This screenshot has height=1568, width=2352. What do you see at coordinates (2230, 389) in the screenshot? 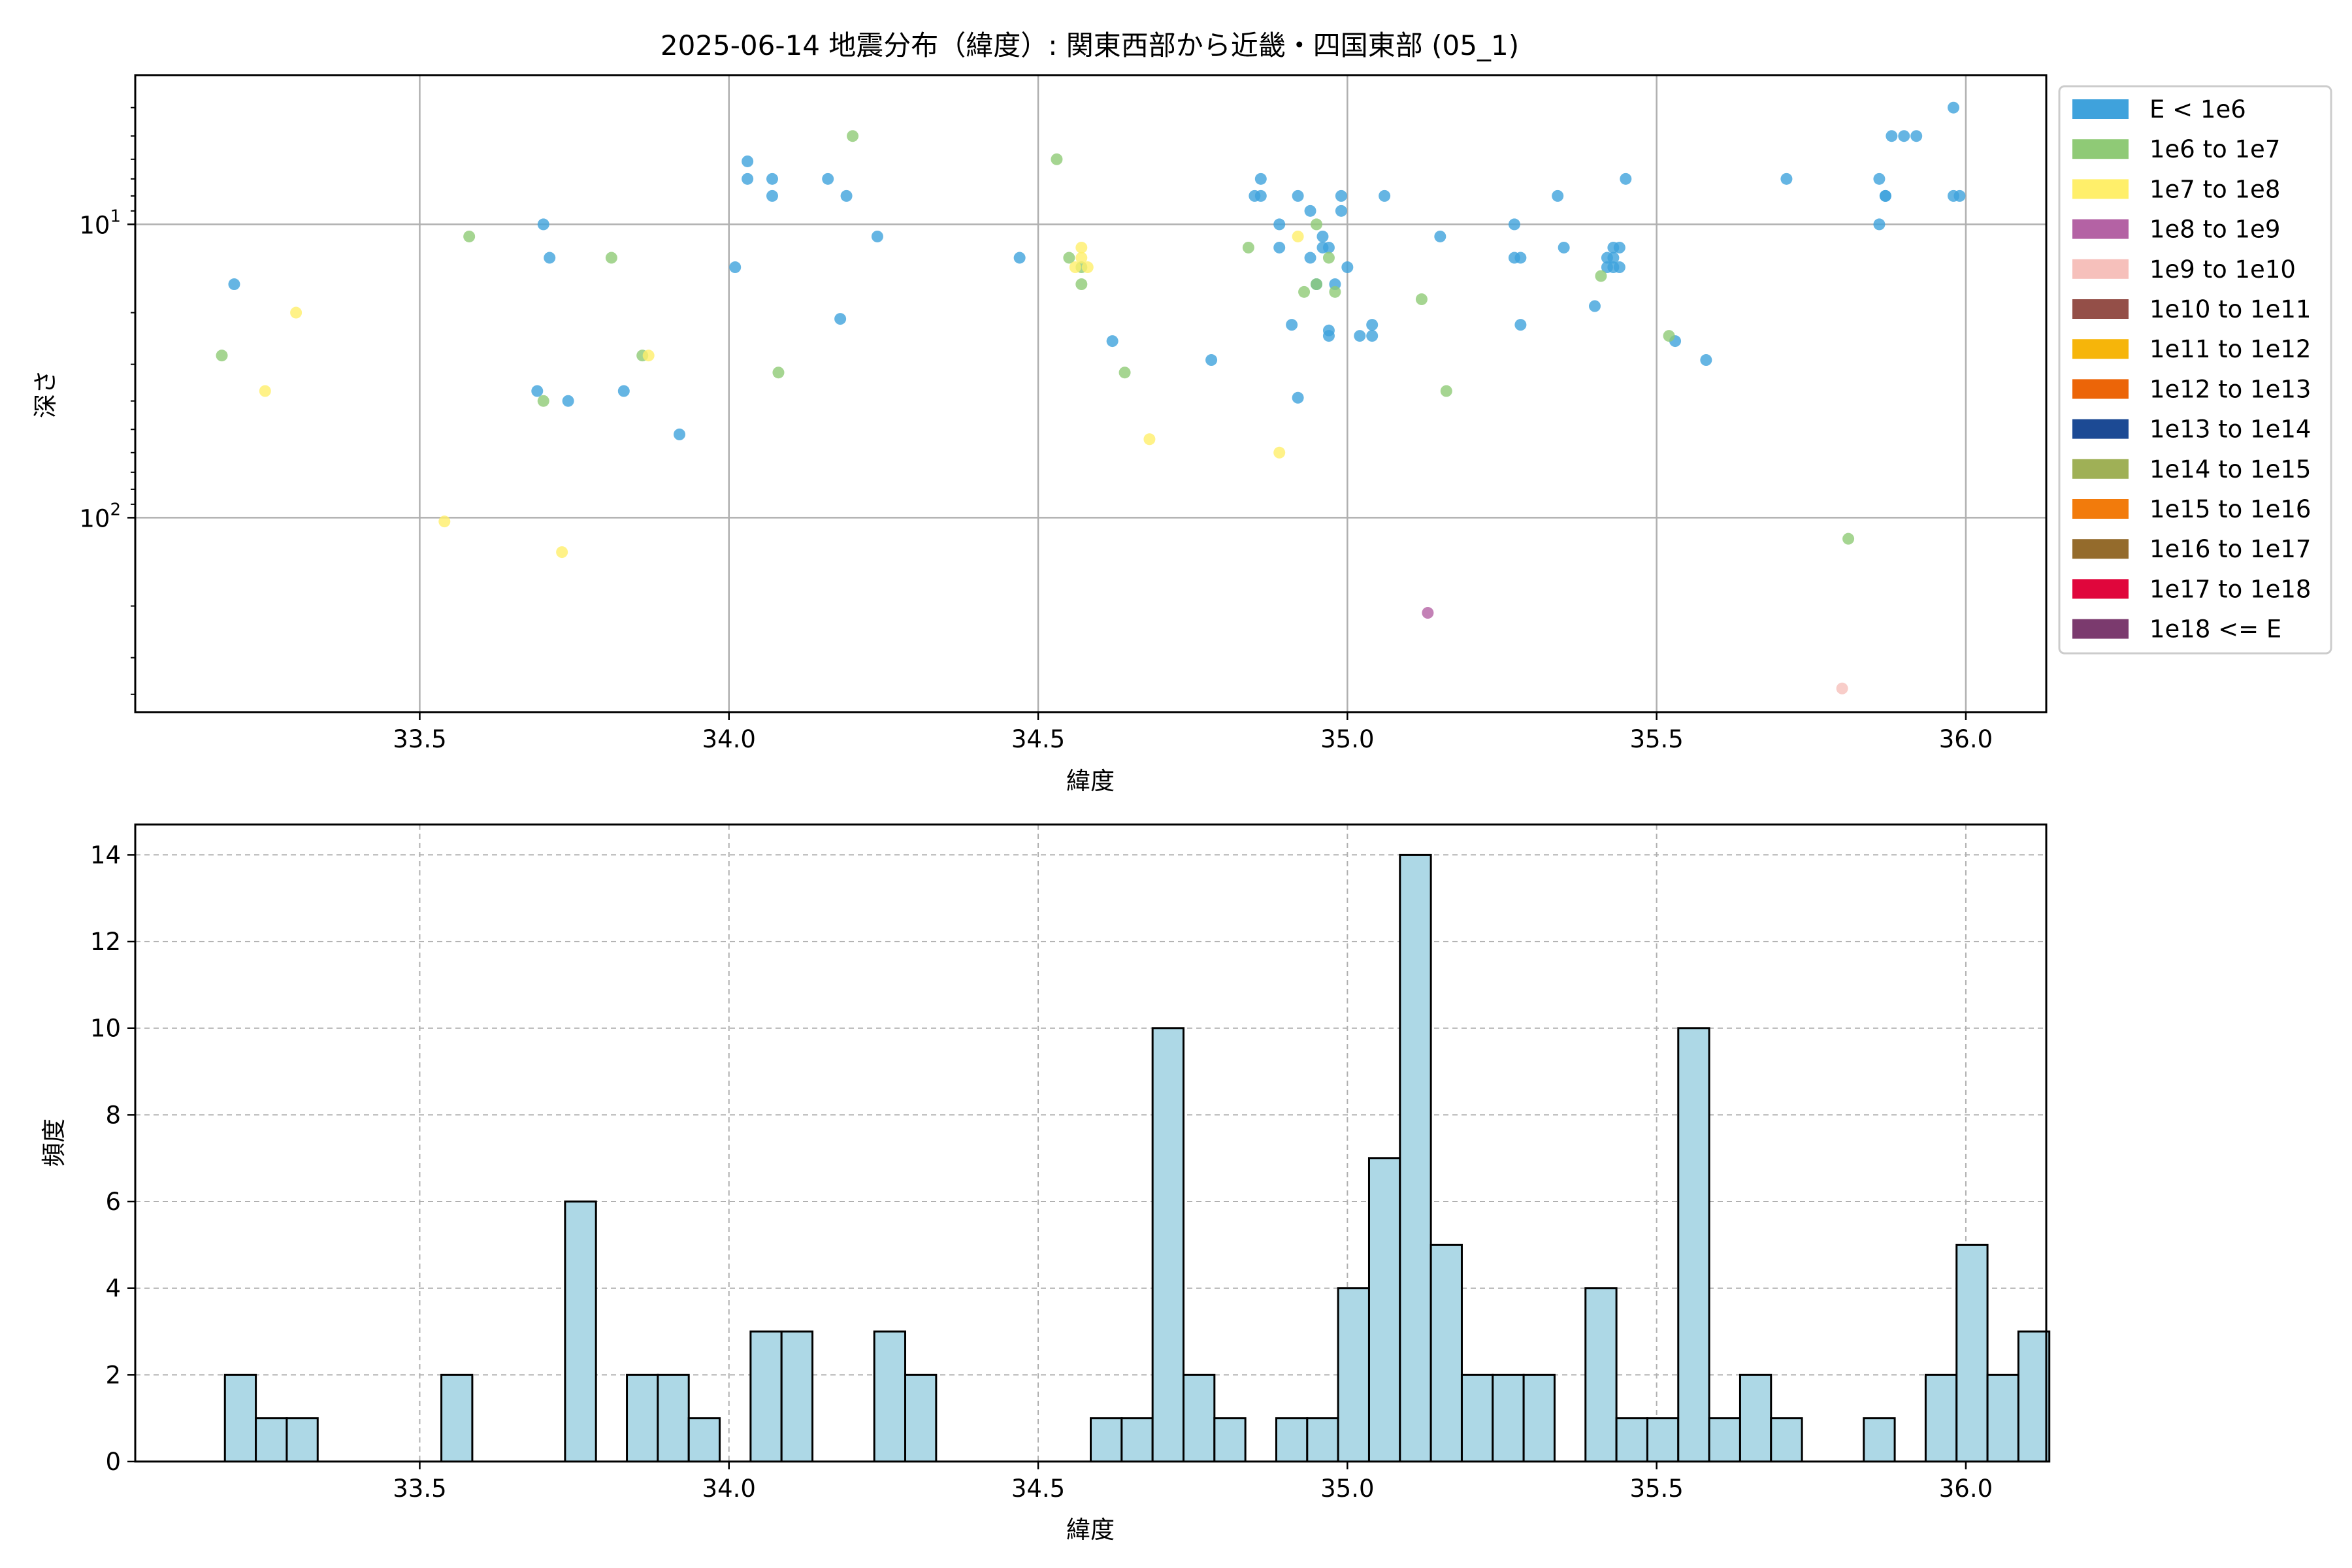
I see `legend-label: 1e12 to 1e13` at bounding box center [2230, 389].